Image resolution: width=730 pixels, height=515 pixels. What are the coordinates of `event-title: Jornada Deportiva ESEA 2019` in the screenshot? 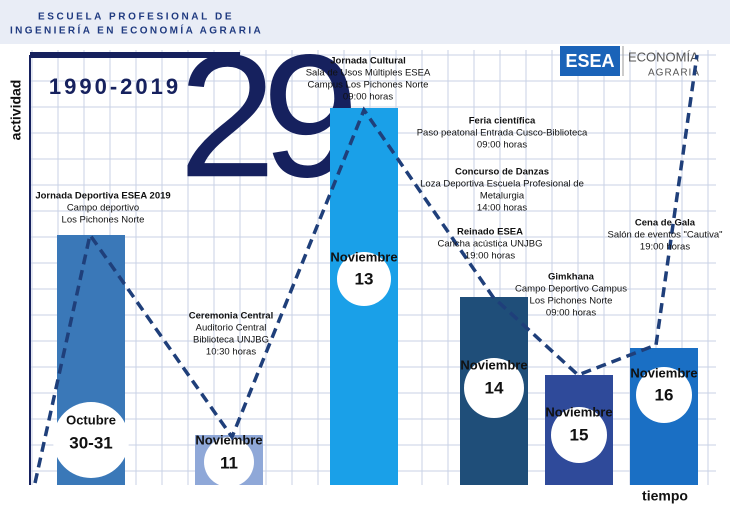 It's located at (102, 196).